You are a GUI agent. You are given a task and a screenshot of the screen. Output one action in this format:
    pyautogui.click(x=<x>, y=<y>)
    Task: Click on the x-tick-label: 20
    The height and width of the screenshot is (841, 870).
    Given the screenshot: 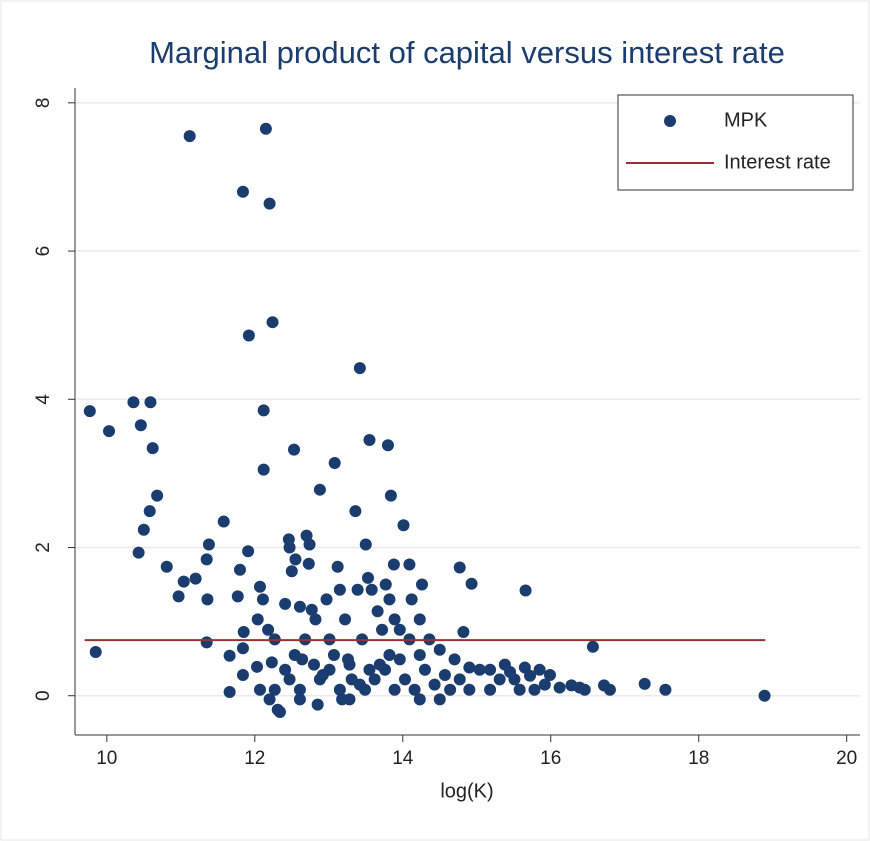 What is the action you would take?
    pyautogui.click(x=846, y=758)
    